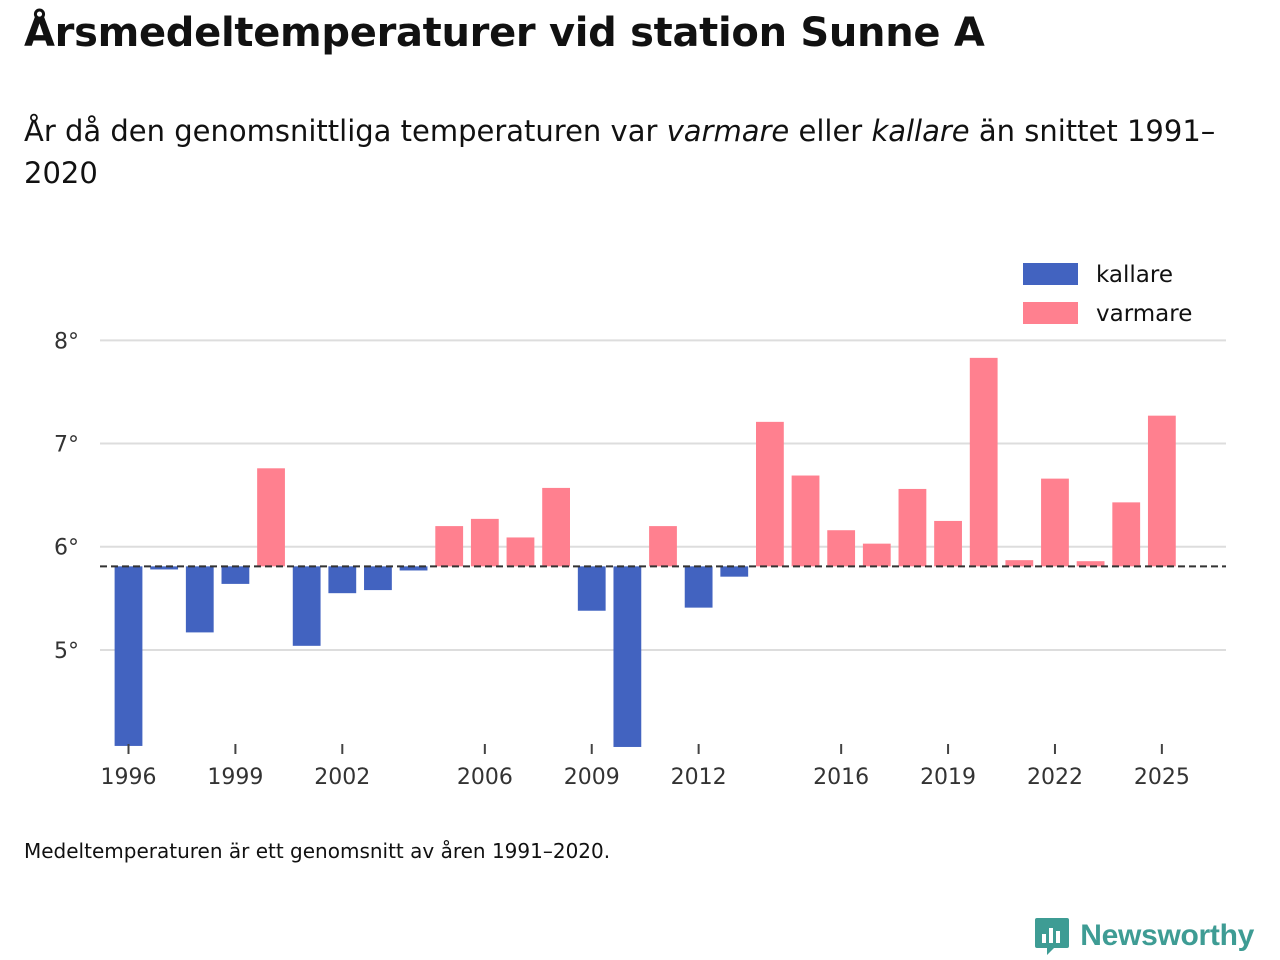  What do you see at coordinates (1050, 313) in the screenshot?
I see `legend-swatch-warmer` at bounding box center [1050, 313].